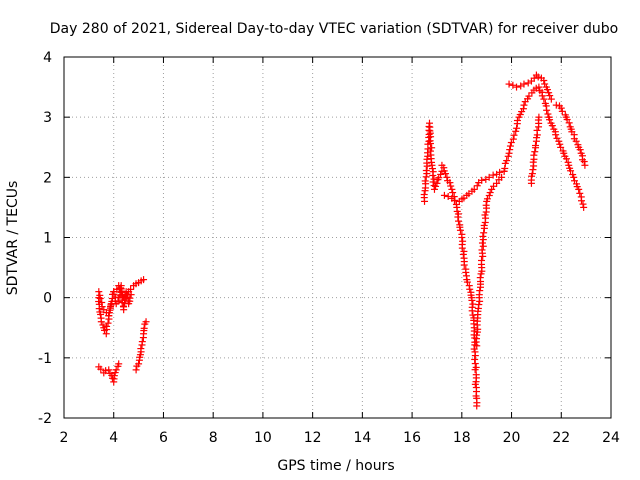 The height and width of the screenshot is (480, 640). I want to click on y-tick-label: 0, so click(47, 299).